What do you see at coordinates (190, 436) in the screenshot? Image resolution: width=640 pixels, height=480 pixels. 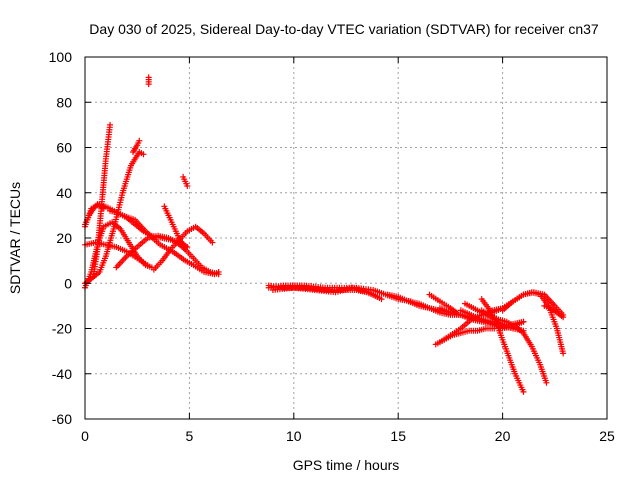 I see `x-tick-label: 5` at bounding box center [190, 436].